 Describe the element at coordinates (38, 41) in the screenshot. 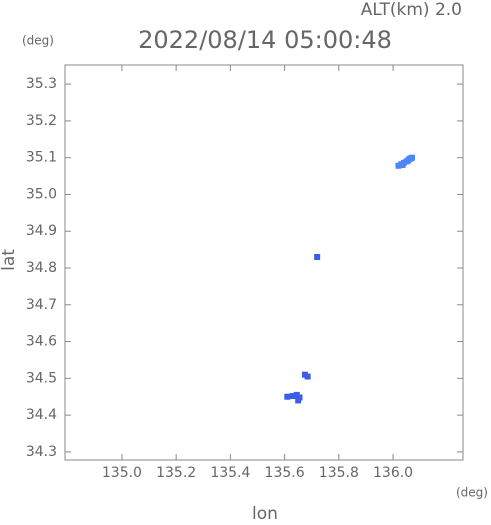

I see `y-unit: (deg)` at that location.